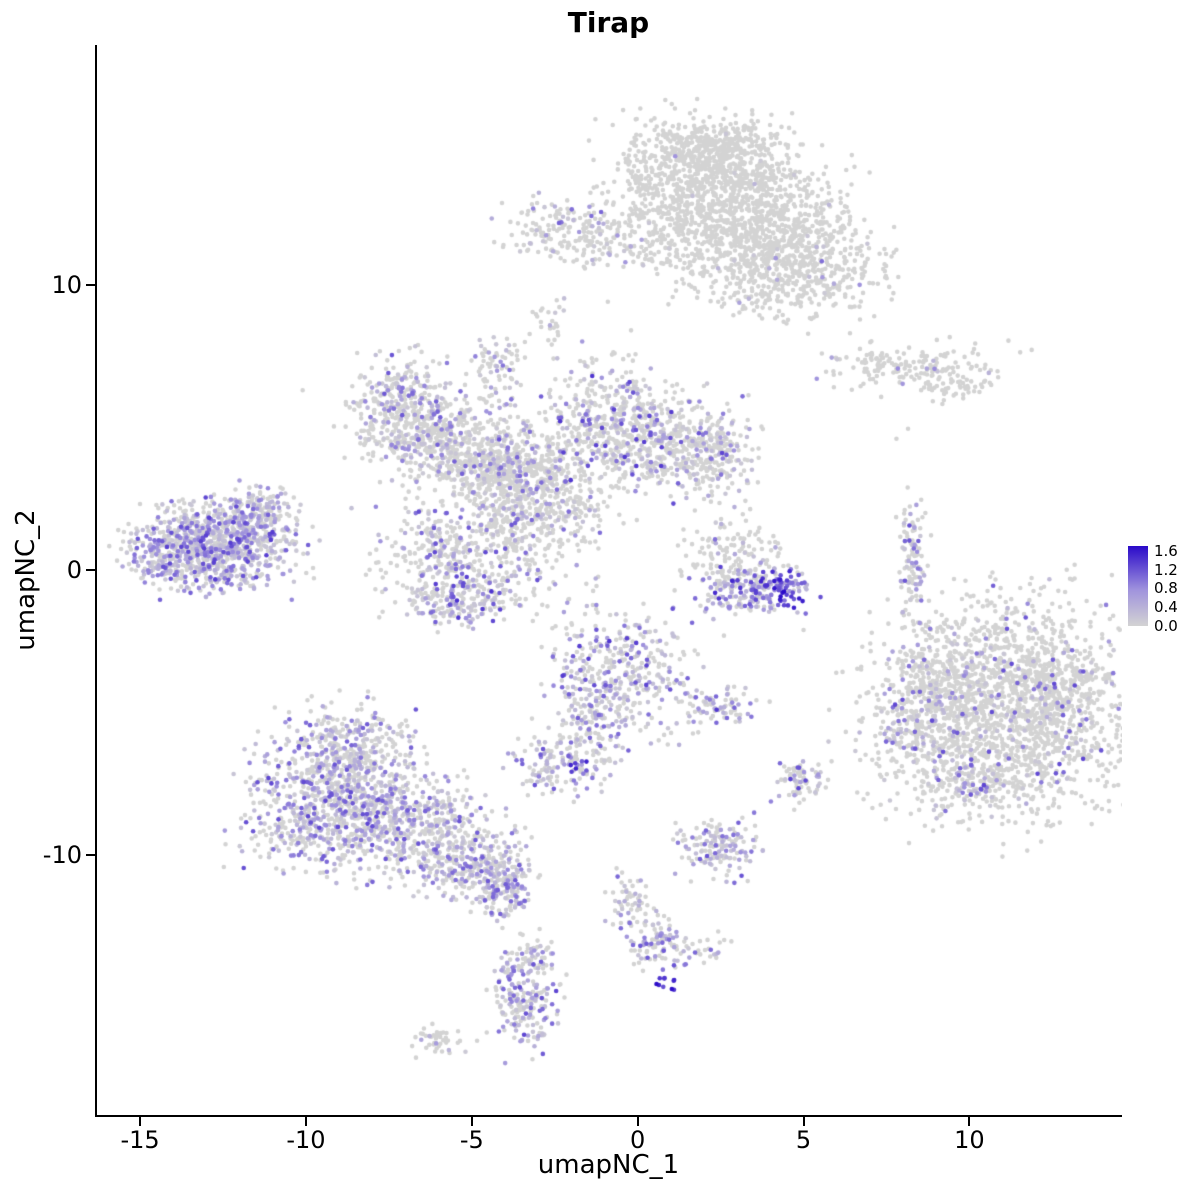 The width and height of the screenshot is (1200, 1200). What do you see at coordinates (1166, 607) in the screenshot?
I see `legend-tick-label: 0.4` at bounding box center [1166, 607].